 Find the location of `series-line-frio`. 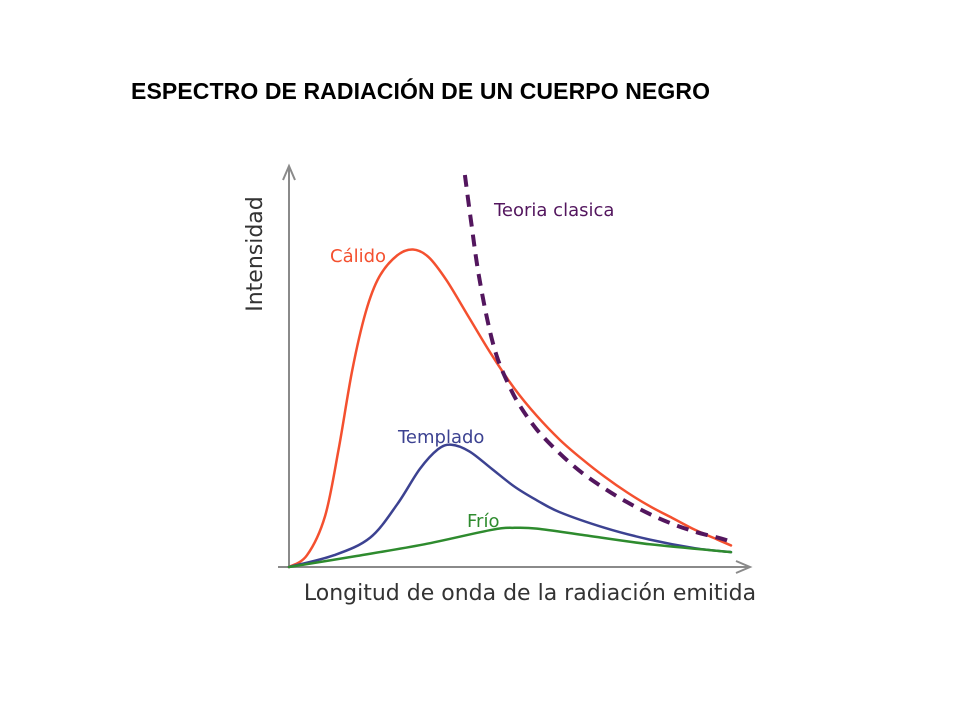

series-line-frio is located at coordinates (510, 547).